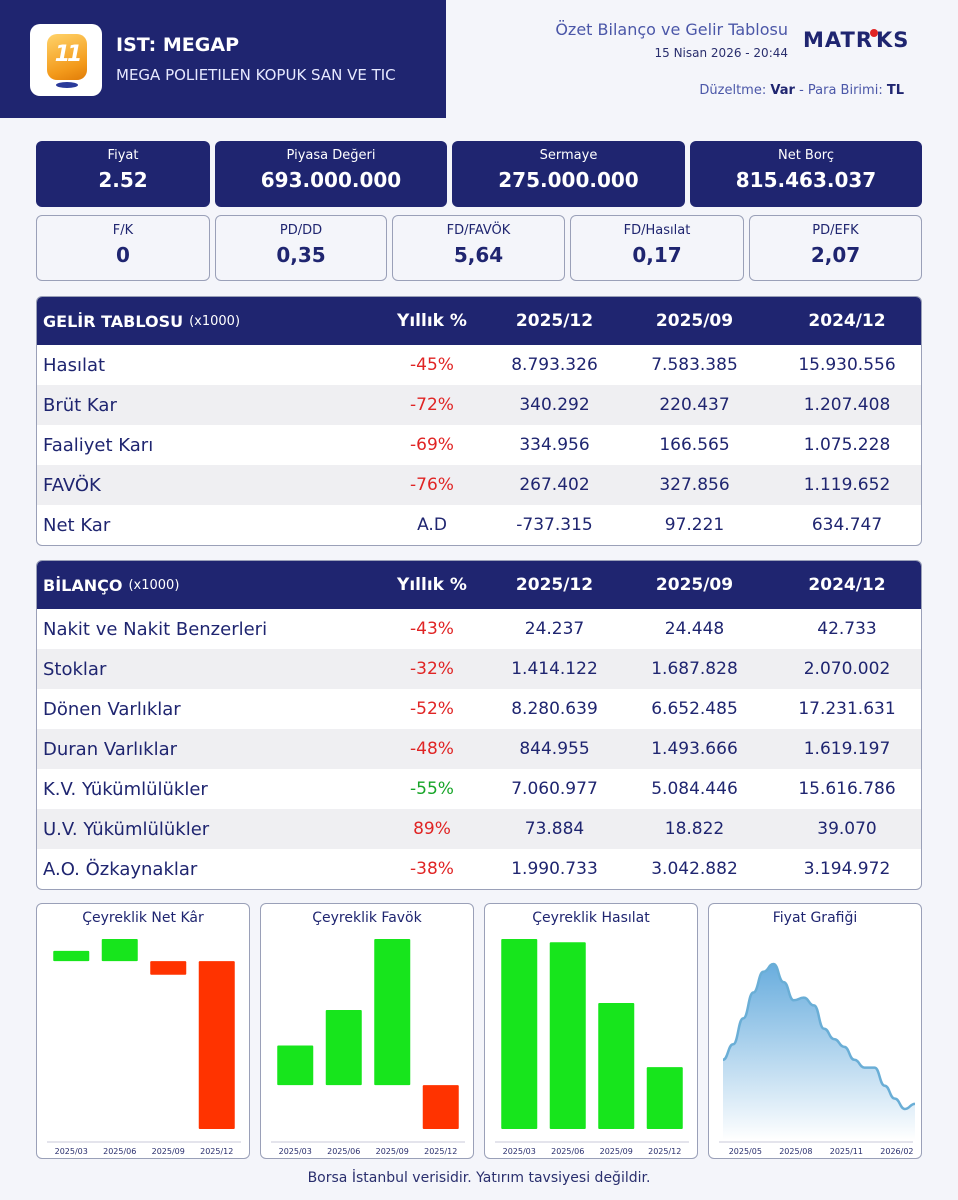 The width and height of the screenshot is (958, 1200). What do you see at coordinates (479, 669) in the screenshot?
I see `table-row: Stoklar -32% 1.414.122 1.687.828 2.070.002` at bounding box center [479, 669].